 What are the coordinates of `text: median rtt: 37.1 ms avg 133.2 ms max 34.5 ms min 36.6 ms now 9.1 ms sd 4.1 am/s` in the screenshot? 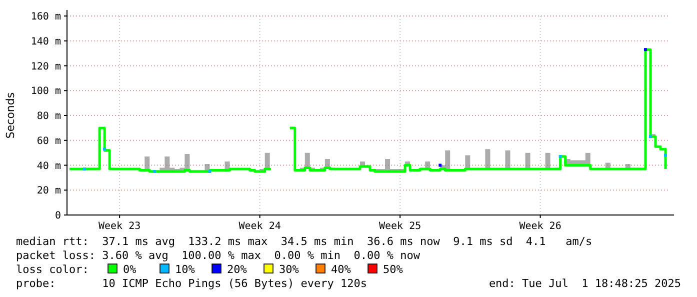 It's located at (304, 241).